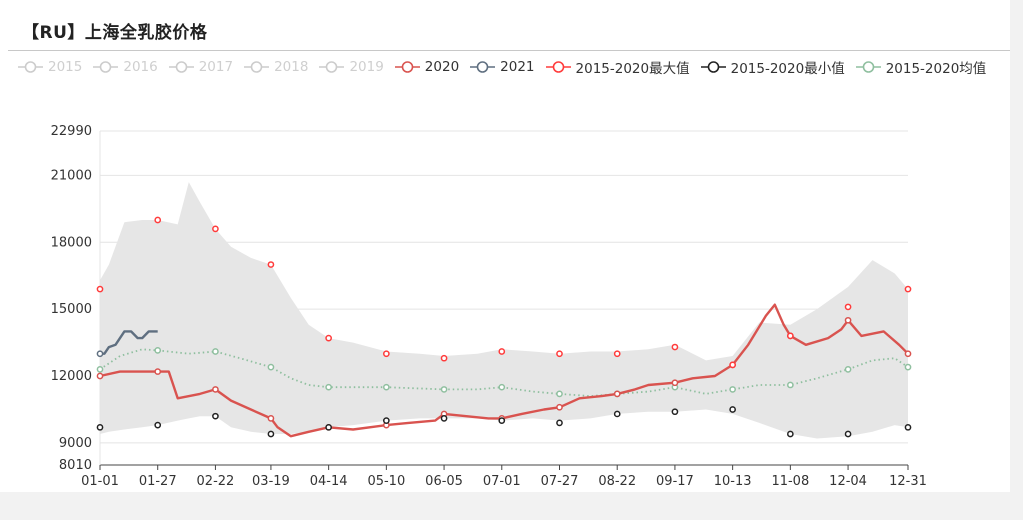  Describe the element at coordinates (617, 67) in the screenshot. I see `legend-item-2015-2020最大值: 2015-2020最大值` at that location.